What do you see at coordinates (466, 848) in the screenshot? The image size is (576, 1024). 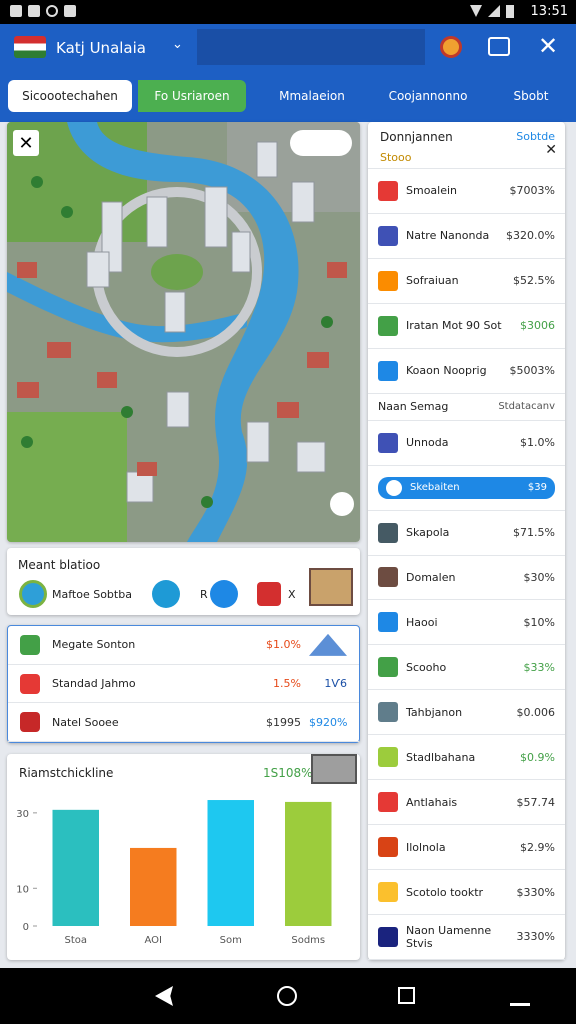 I see `side-item: Ilolnola $2.9%` at bounding box center [466, 848].